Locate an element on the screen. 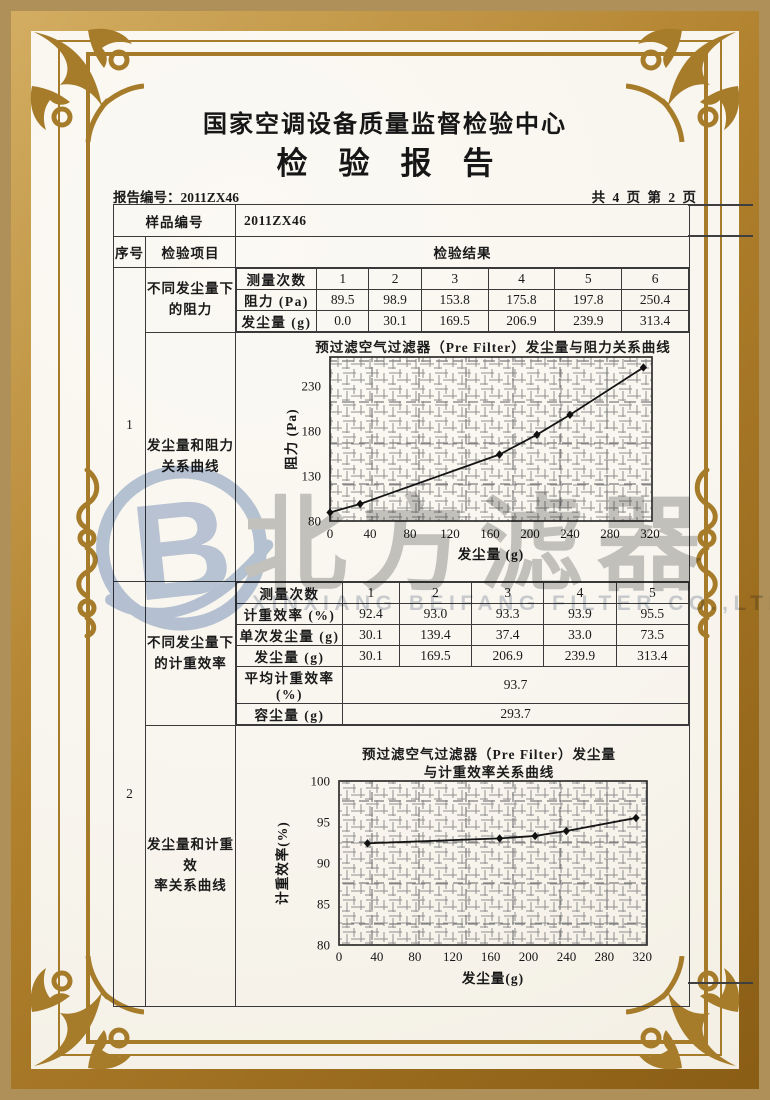  merged-value-cell: 293.7 is located at coordinates (515, 714).